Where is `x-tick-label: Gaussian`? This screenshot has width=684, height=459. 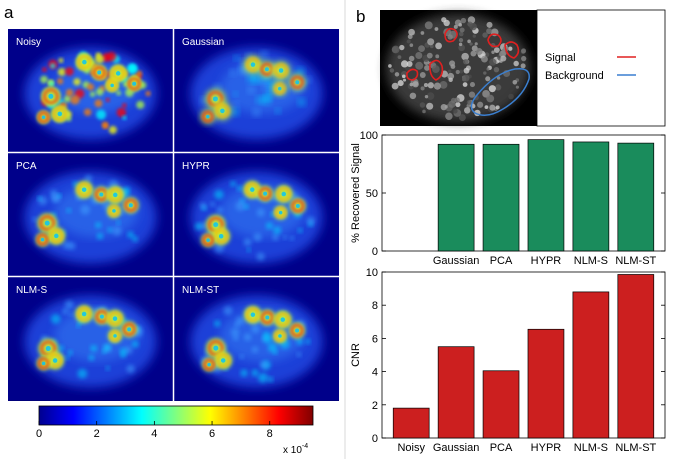
x-tick-label: Gaussian is located at coordinates (456, 448).